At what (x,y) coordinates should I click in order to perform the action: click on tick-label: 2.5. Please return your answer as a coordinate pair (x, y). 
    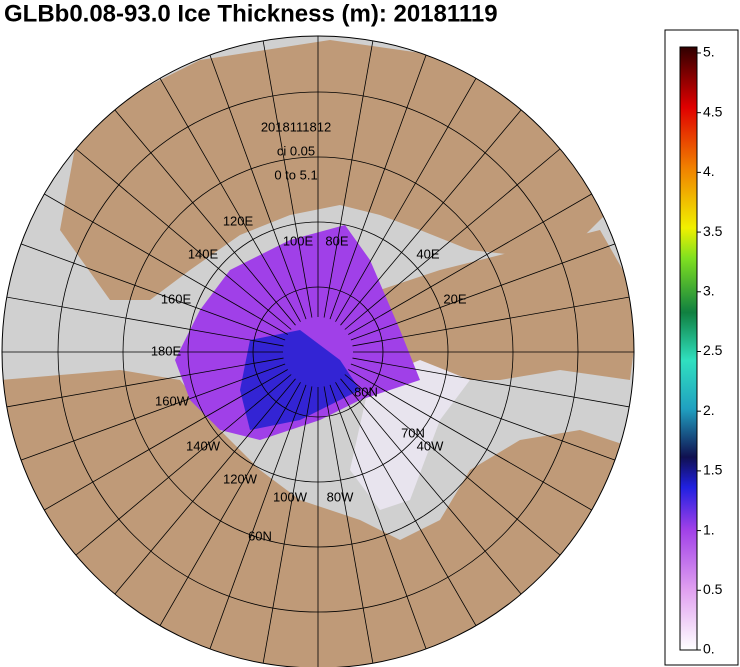
    Looking at the image, I should click on (713, 350).